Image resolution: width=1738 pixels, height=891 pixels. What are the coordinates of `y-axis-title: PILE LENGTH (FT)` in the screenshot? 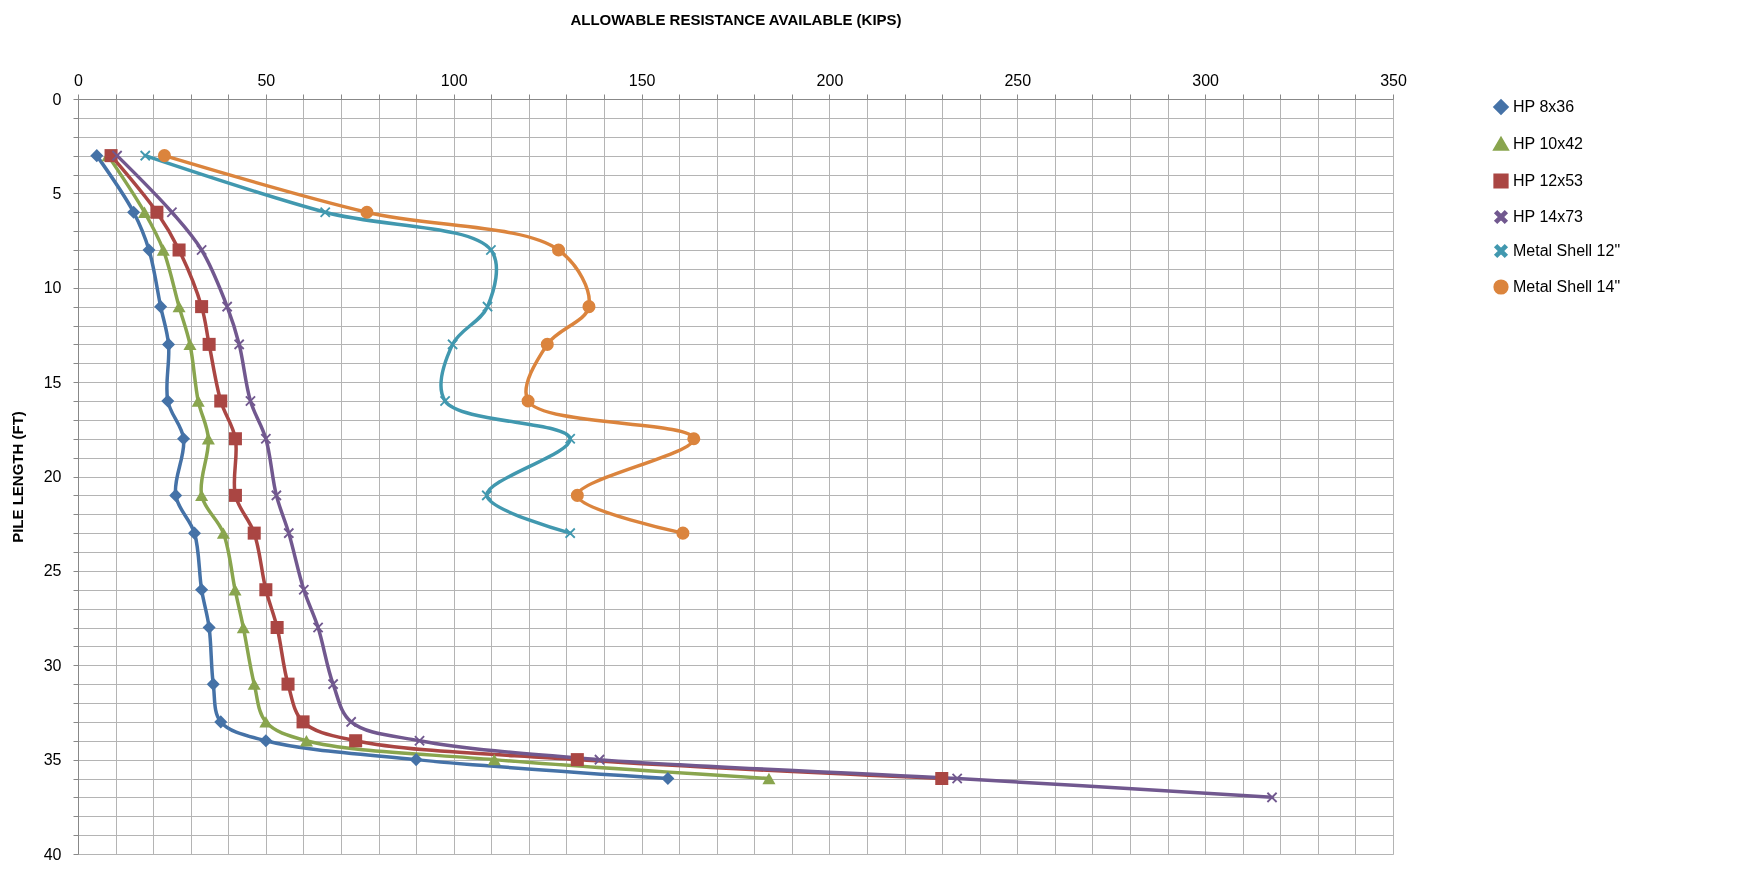 It's located at (17, 477).